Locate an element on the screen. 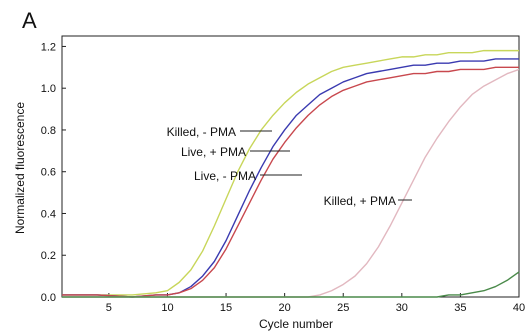 The width and height of the screenshot is (529, 334). y-tick-label: 1.2 is located at coordinates (48, 47).